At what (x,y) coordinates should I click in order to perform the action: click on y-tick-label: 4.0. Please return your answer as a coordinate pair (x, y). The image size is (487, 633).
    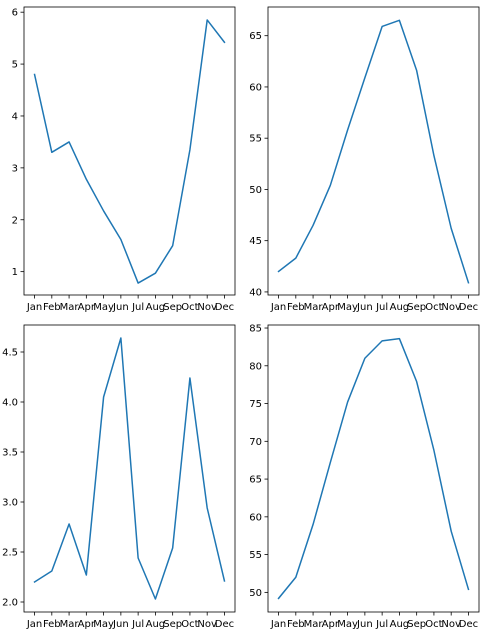
    Looking at the image, I should click on (10, 403).